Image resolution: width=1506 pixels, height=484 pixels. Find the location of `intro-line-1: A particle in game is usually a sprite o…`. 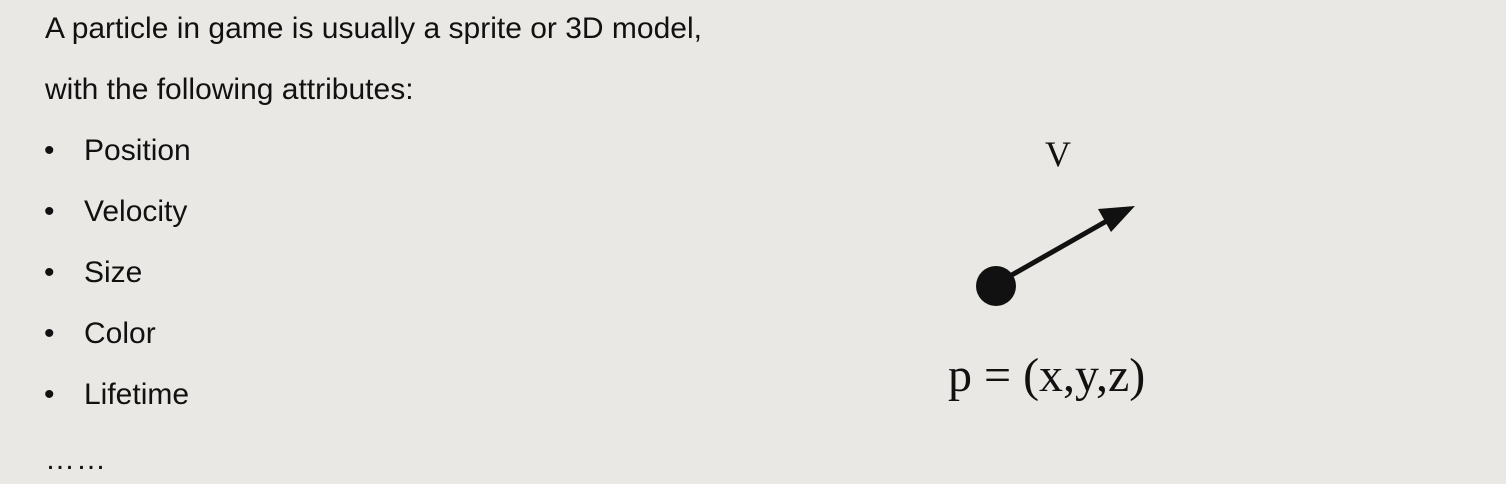

intro-line-1: A particle in game is usually a sprite o… is located at coordinates (373, 28).